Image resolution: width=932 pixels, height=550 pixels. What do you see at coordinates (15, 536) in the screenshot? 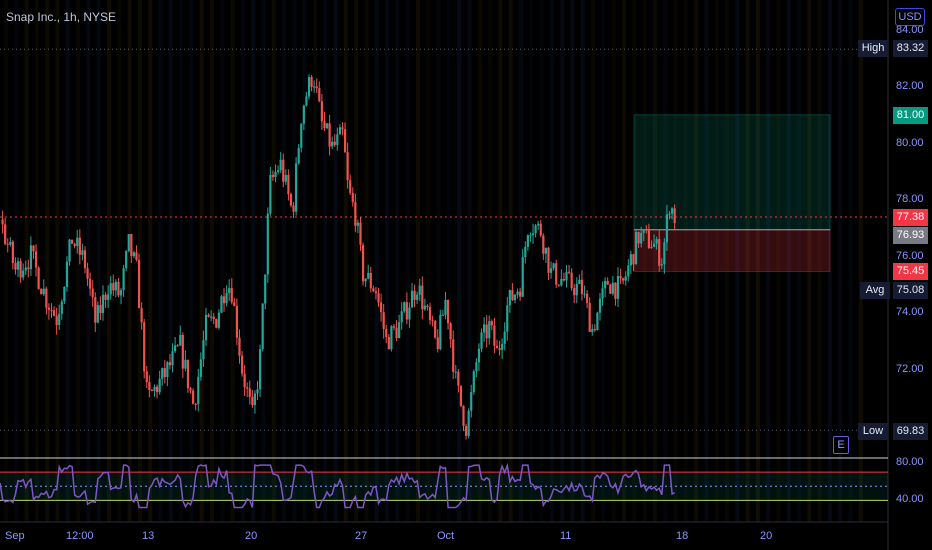
I see `time-axis-label: Sep` at bounding box center [15, 536].